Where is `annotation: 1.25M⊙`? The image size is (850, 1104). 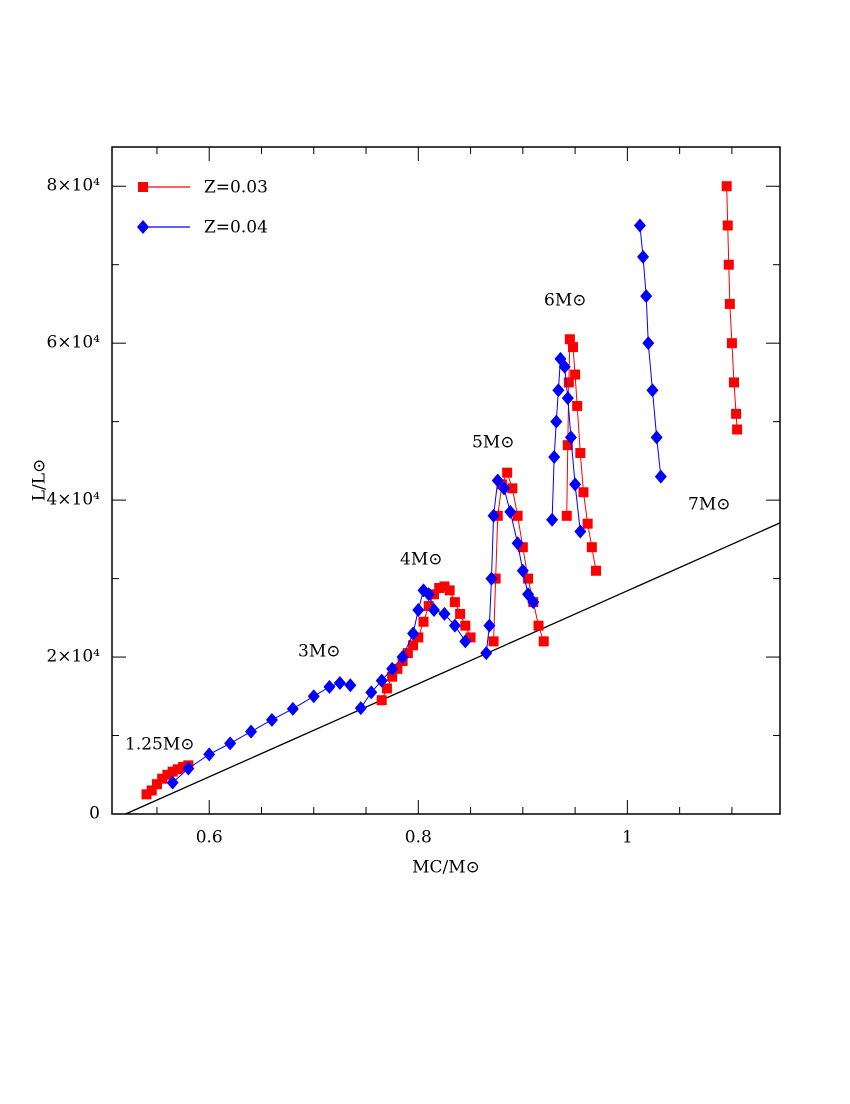
annotation: 1.25M⊙ is located at coordinates (160, 745).